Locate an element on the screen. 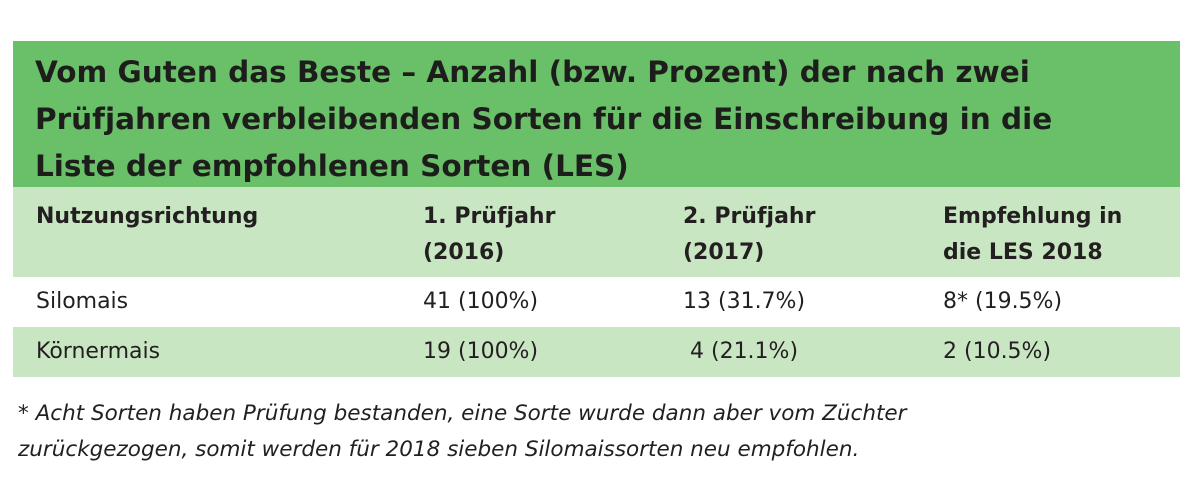 This screenshot has height=498, width=1200. header-col3-line1: 2. Prüfjahr is located at coordinates (749, 216).